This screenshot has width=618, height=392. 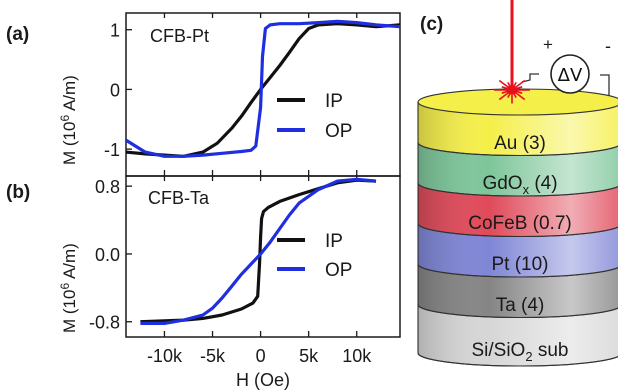 I want to click on ytick-label: 0, so click(x=115, y=90).